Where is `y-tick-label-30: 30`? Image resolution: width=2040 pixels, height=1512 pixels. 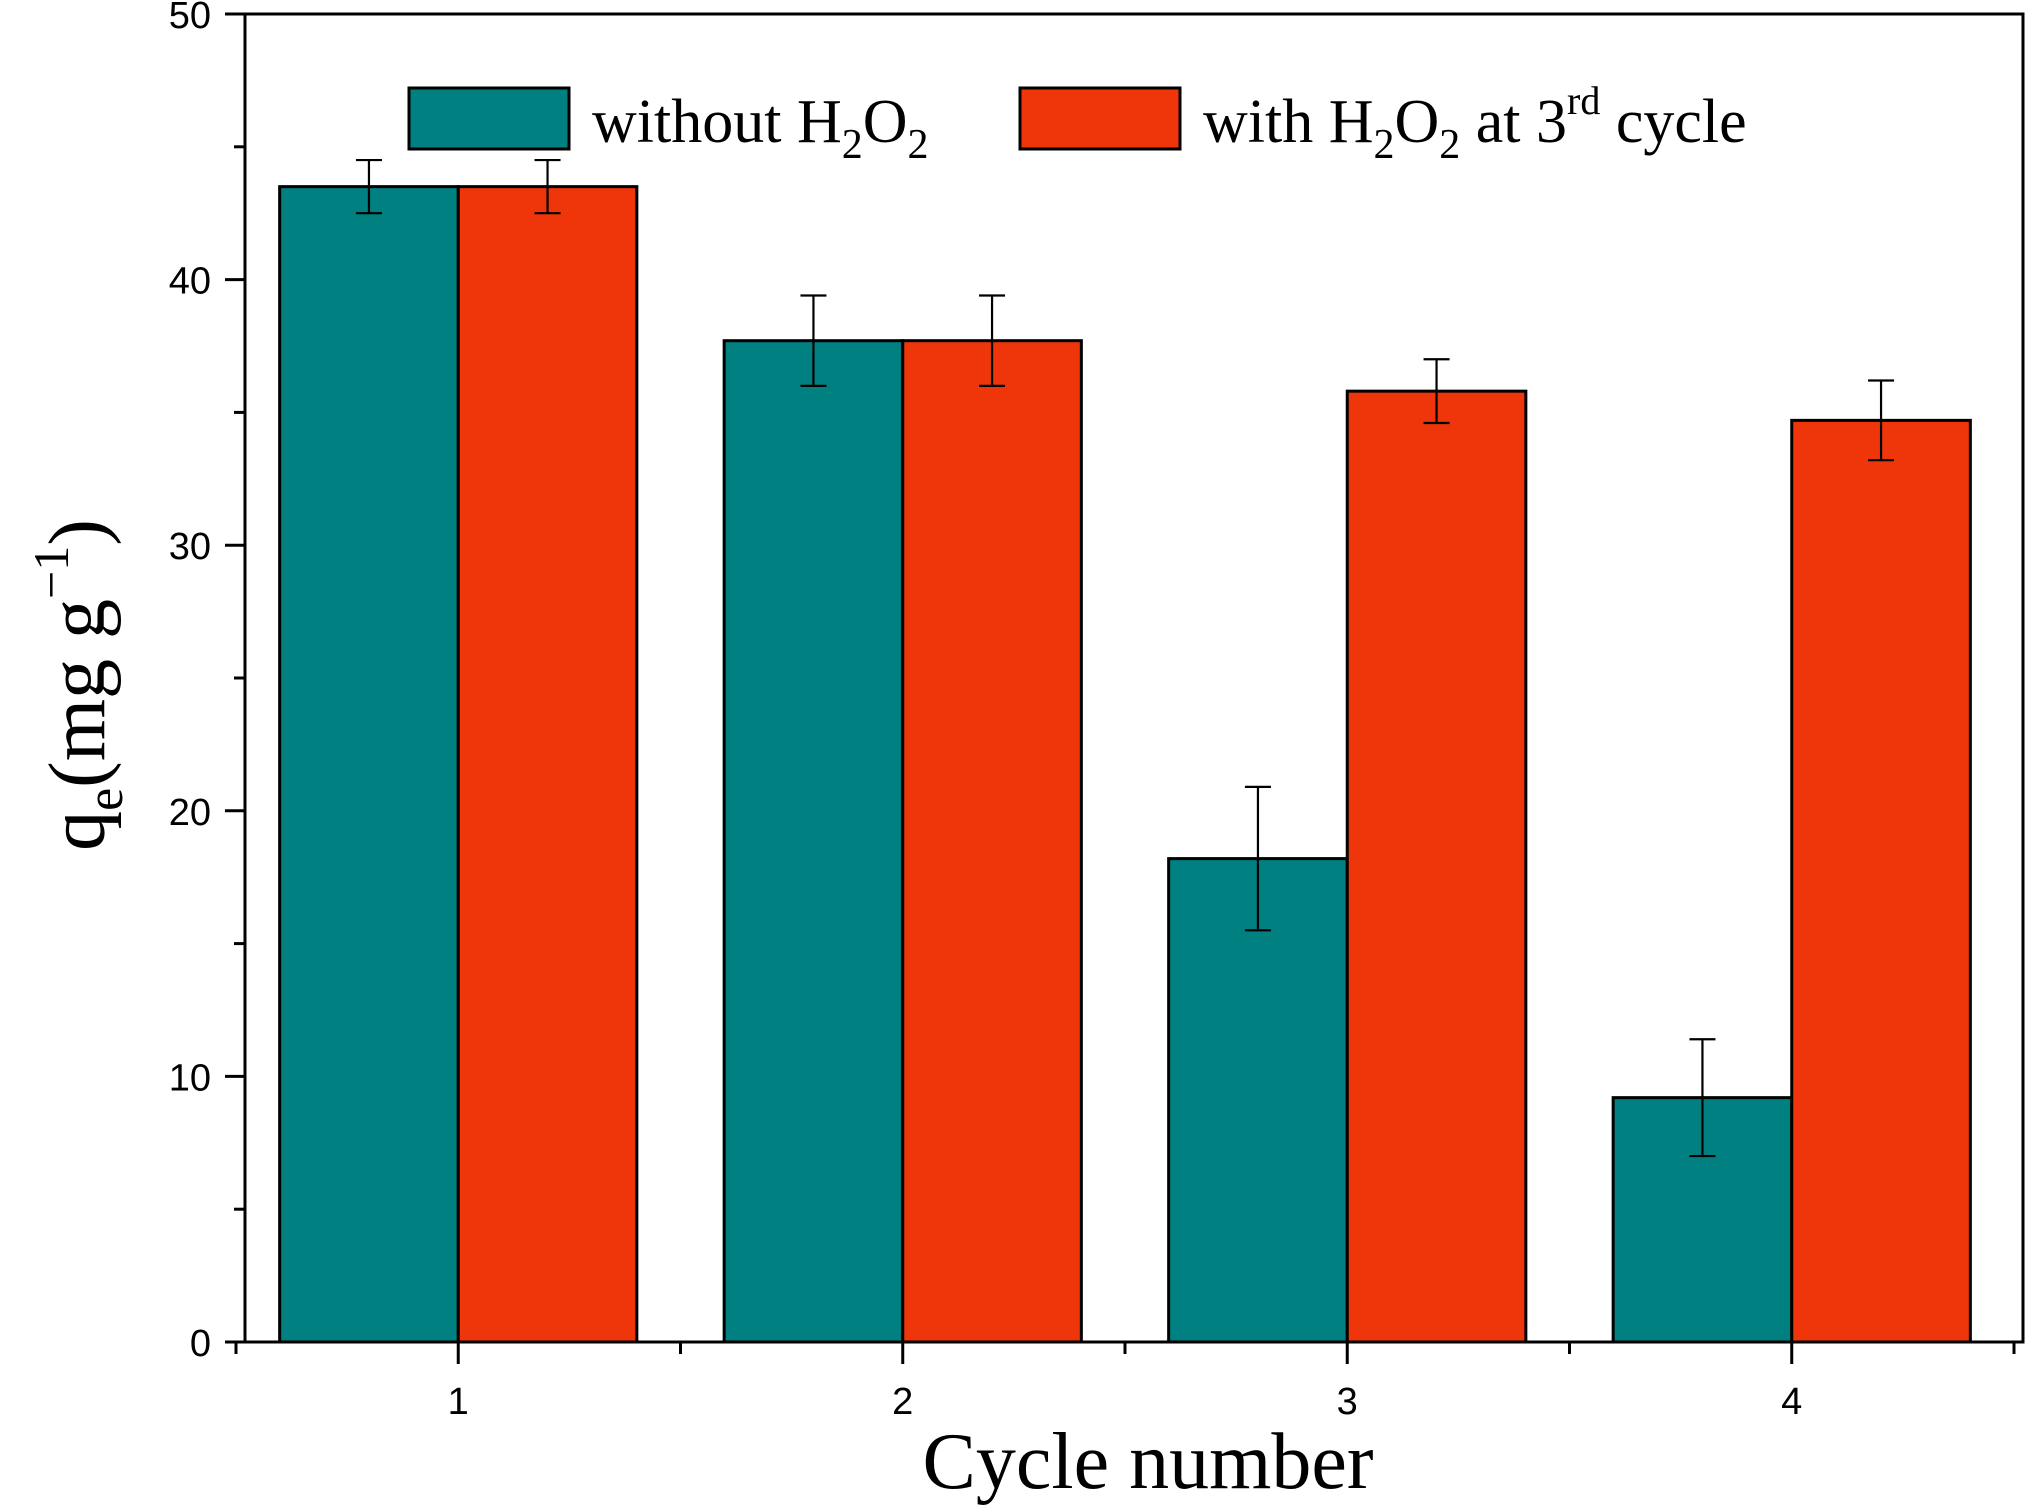
y-tick-label-30: 30 is located at coordinates (190, 547).